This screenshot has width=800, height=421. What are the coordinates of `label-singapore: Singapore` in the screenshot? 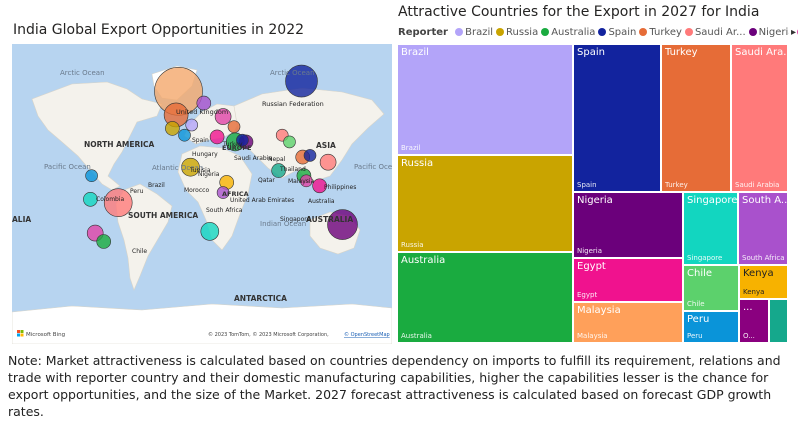 It's located at (295, 219).